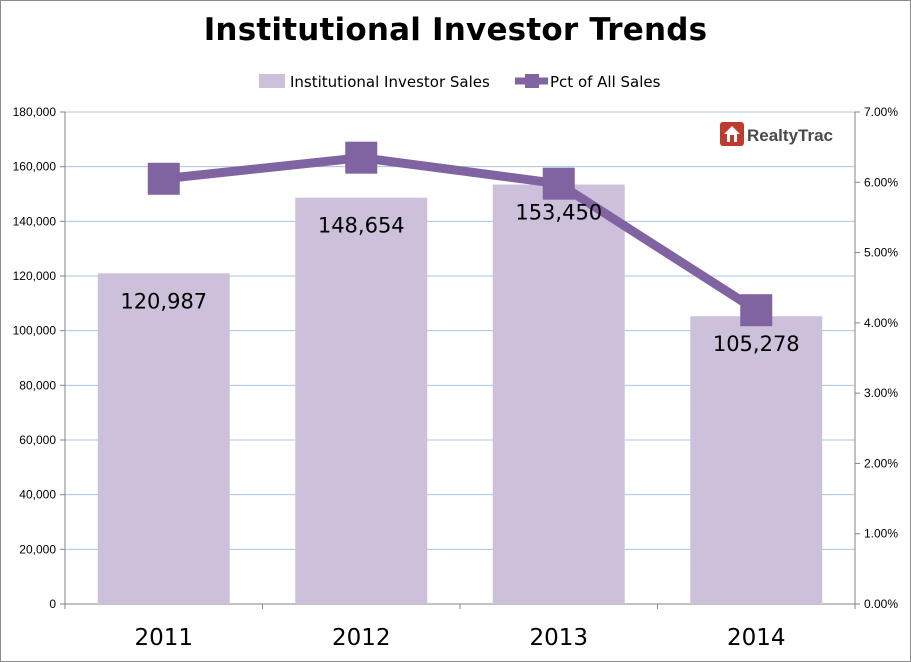 This screenshot has width=911, height=662. I want to click on y-left-tick-label: 20,000, so click(37, 549).